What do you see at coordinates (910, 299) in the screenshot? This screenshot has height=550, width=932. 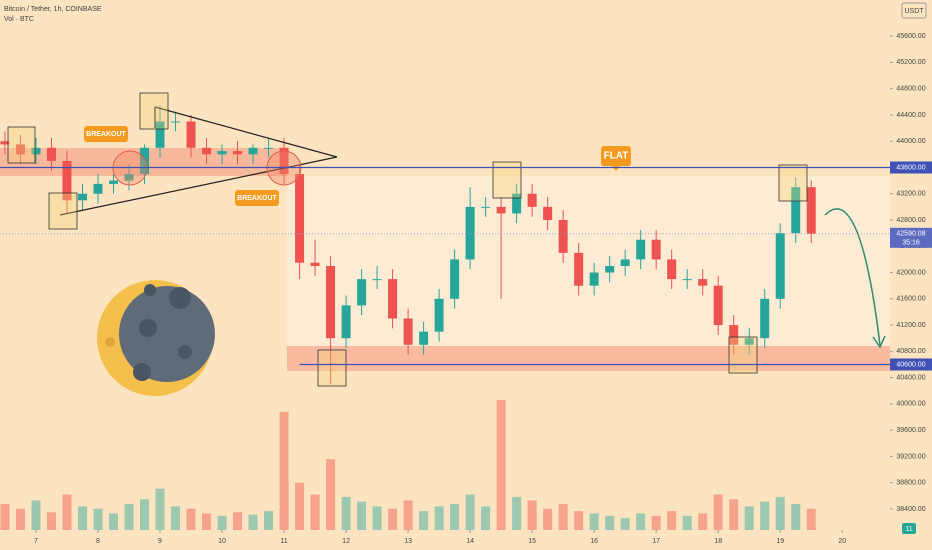 I see `y-tick-label: 41600.00` at bounding box center [910, 299].